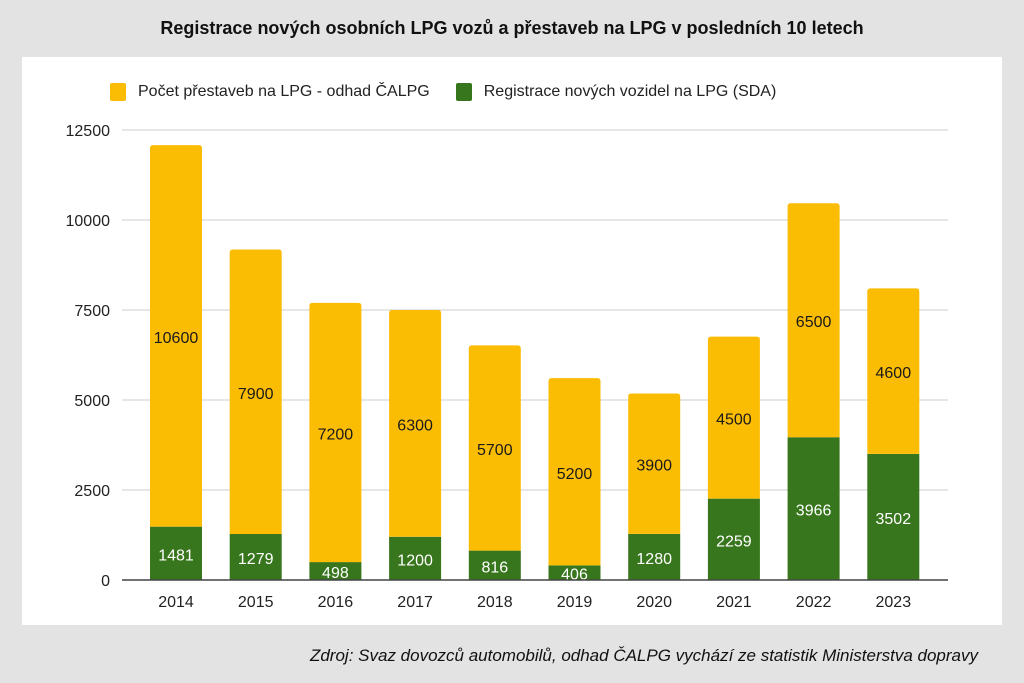 Image resolution: width=1024 pixels, height=683 pixels. I want to click on data-label-conversions: 4500, so click(734, 420).